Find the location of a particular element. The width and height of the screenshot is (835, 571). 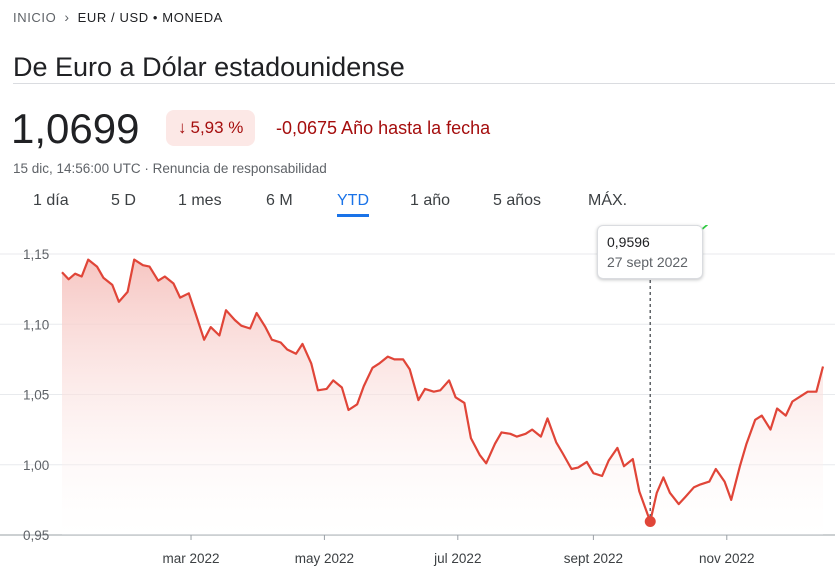

change-percent-badge: ↓ 5,93 % is located at coordinates (211, 128).